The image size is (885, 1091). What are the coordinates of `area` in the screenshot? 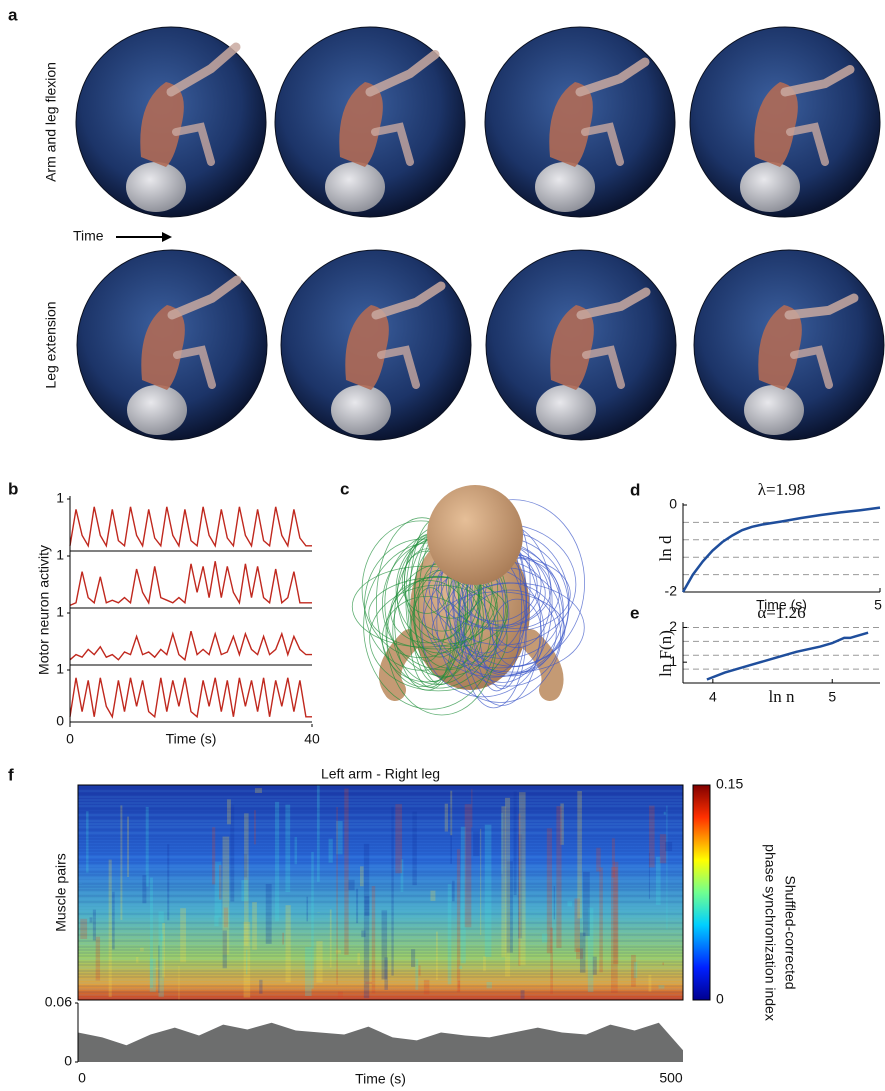 It's located at (380, 1042).